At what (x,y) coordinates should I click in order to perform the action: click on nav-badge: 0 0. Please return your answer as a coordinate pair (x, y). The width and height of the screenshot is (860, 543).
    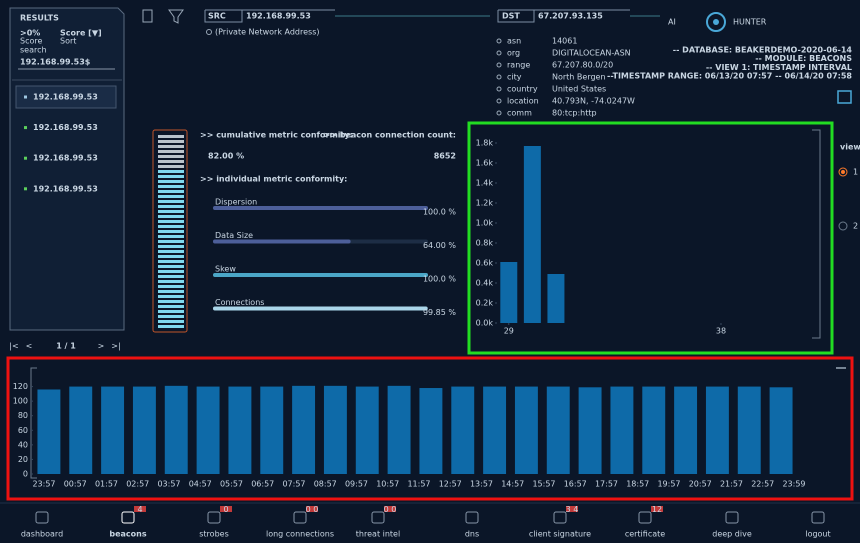
    Looking at the image, I should click on (312, 509).